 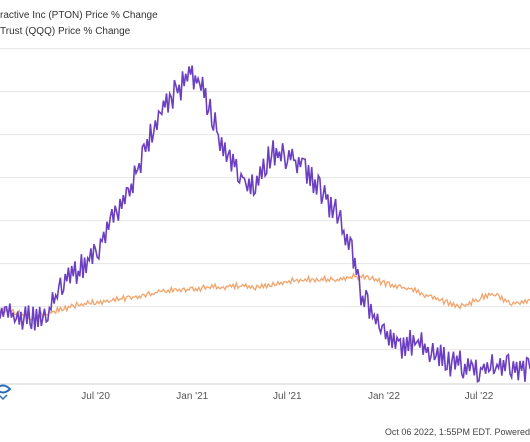 I want to click on series-line-qqq, so click(x=265, y=296).